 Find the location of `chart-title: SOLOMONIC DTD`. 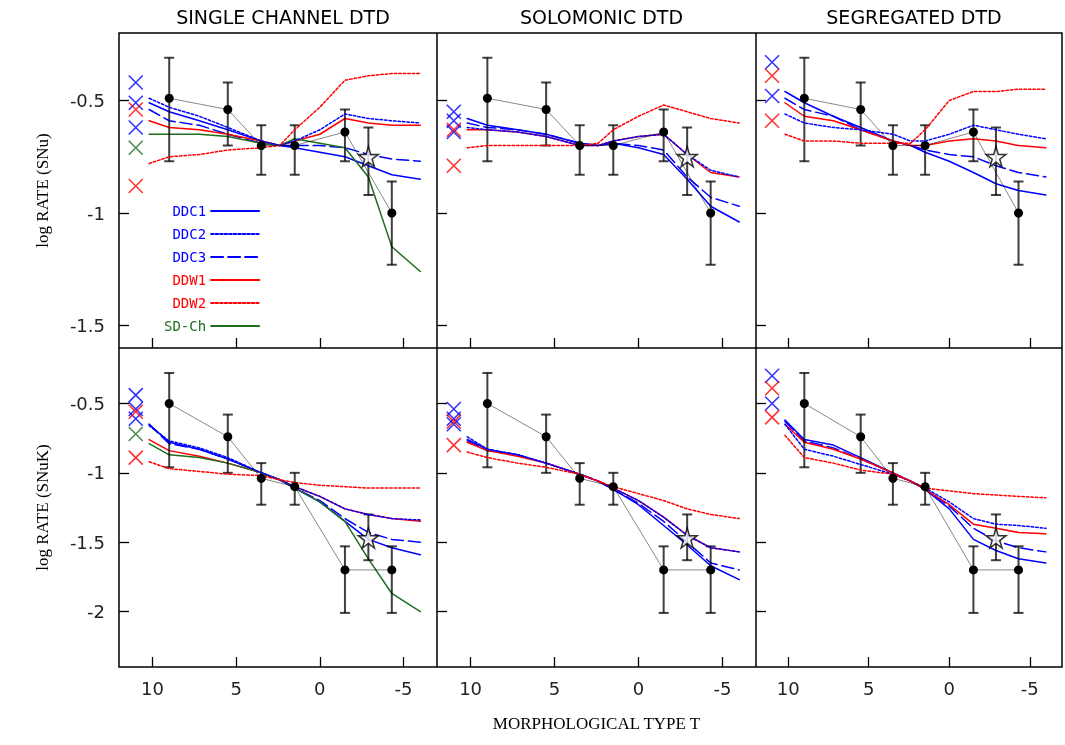

chart-title: SOLOMONIC DTD is located at coordinates (601, 16).